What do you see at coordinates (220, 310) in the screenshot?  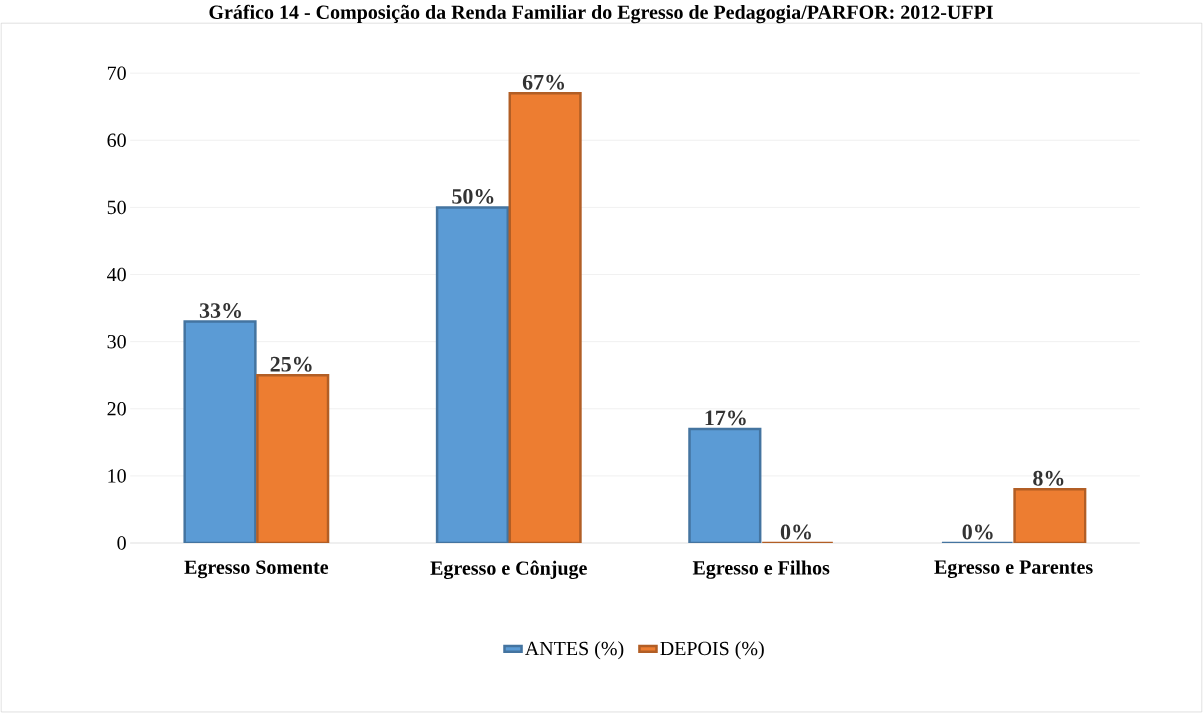 I see `data-label: 33%` at bounding box center [220, 310].